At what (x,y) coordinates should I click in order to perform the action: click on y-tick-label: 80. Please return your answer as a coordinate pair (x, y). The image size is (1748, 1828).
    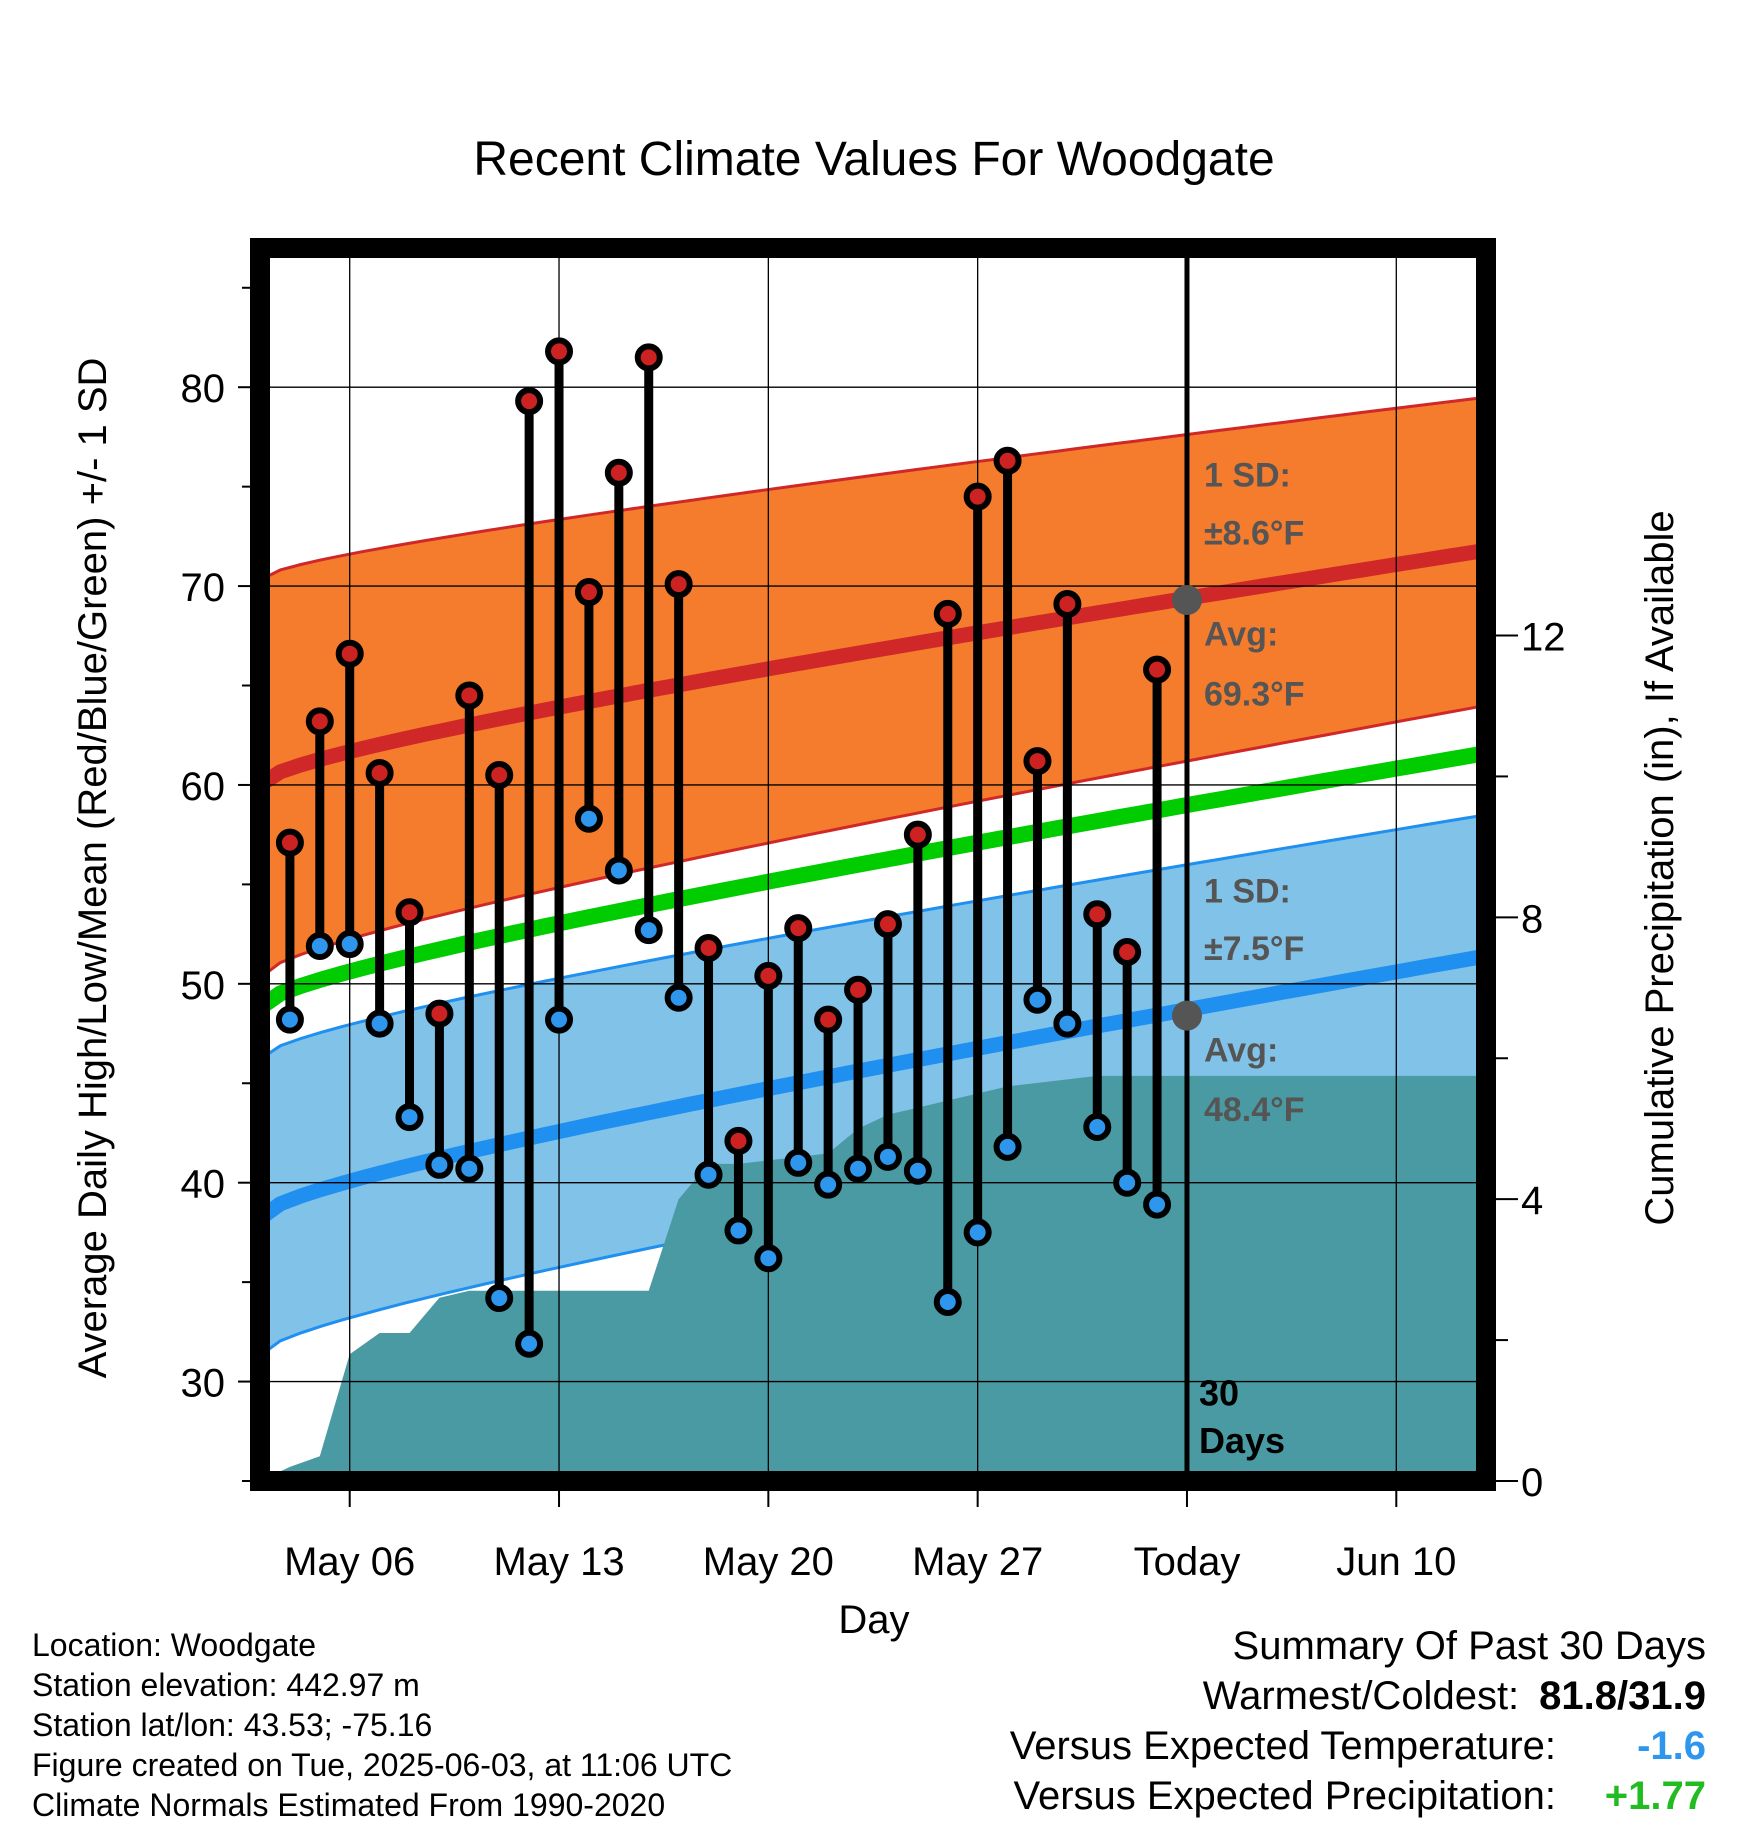
    Looking at the image, I should click on (203, 389).